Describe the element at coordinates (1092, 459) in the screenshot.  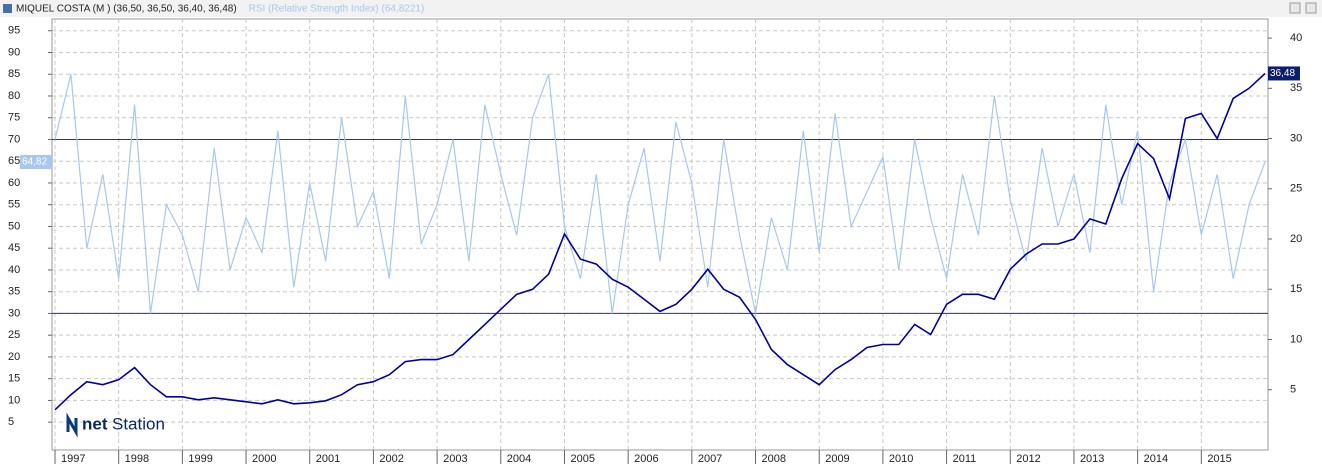
I see `x-tick-label: 2013` at that location.